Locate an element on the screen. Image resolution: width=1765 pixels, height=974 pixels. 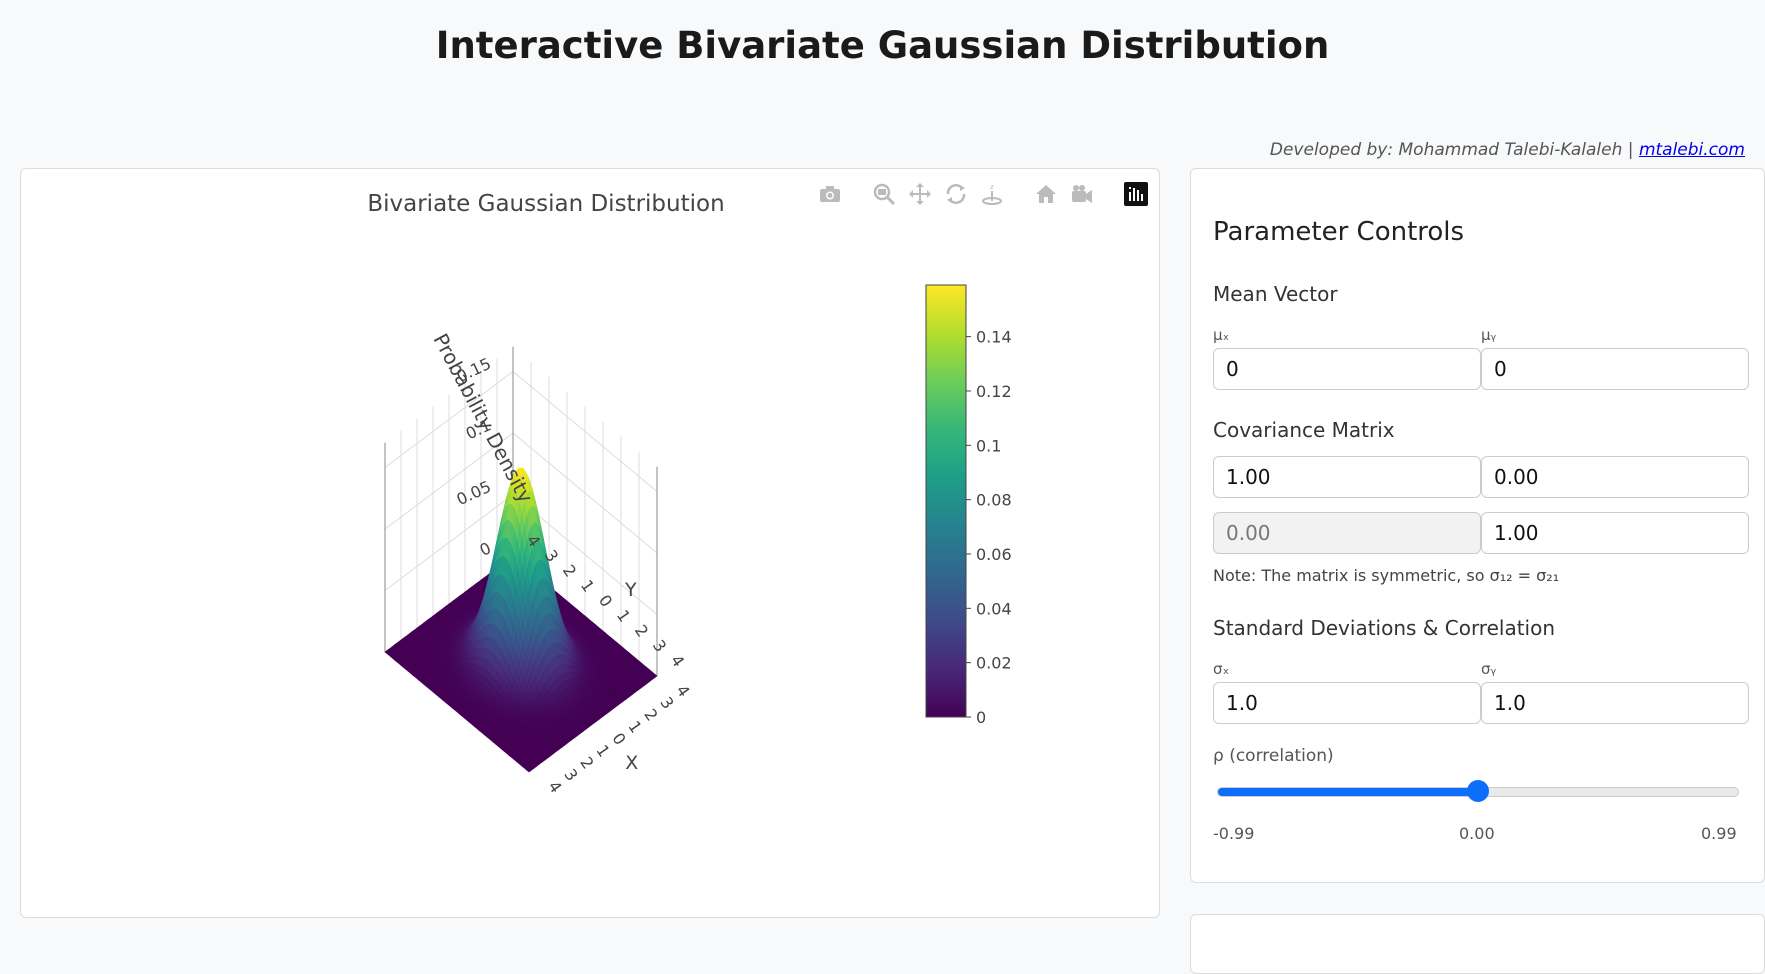
sigma-y-label: σᵧ is located at coordinates (1488, 669).